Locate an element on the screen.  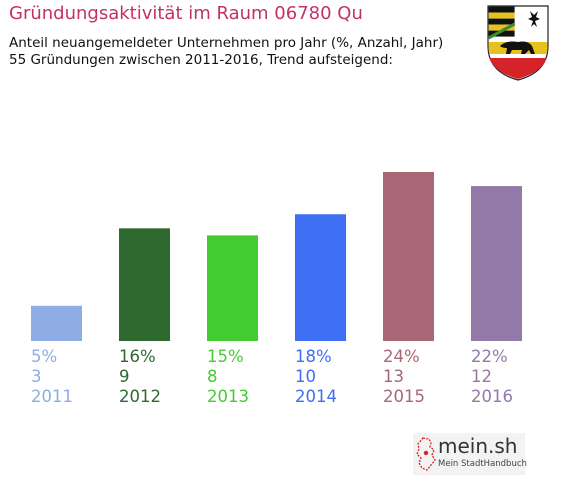
year-label-2011: 2011 is located at coordinates (52, 396).